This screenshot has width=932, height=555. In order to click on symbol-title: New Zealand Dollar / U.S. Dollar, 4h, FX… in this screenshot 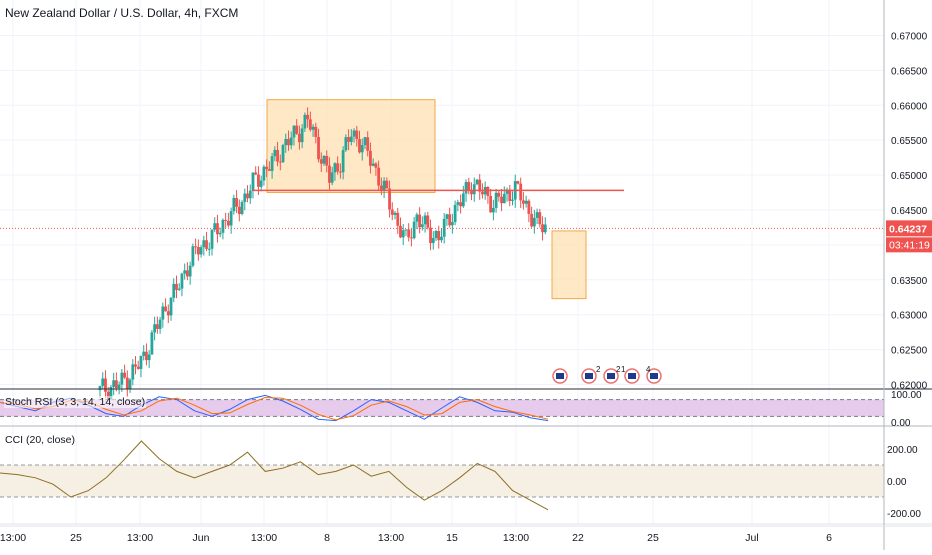, I will do `click(122, 13)`.